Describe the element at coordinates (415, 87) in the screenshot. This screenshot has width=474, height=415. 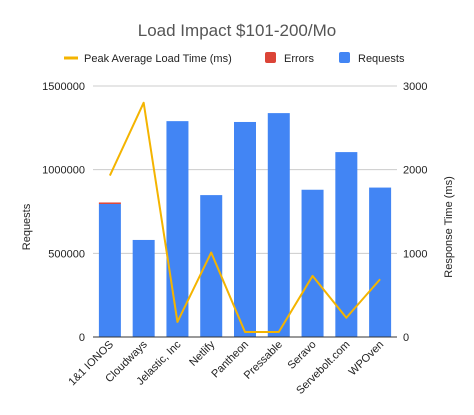
I see `right-tick-label: 3000` at that location.